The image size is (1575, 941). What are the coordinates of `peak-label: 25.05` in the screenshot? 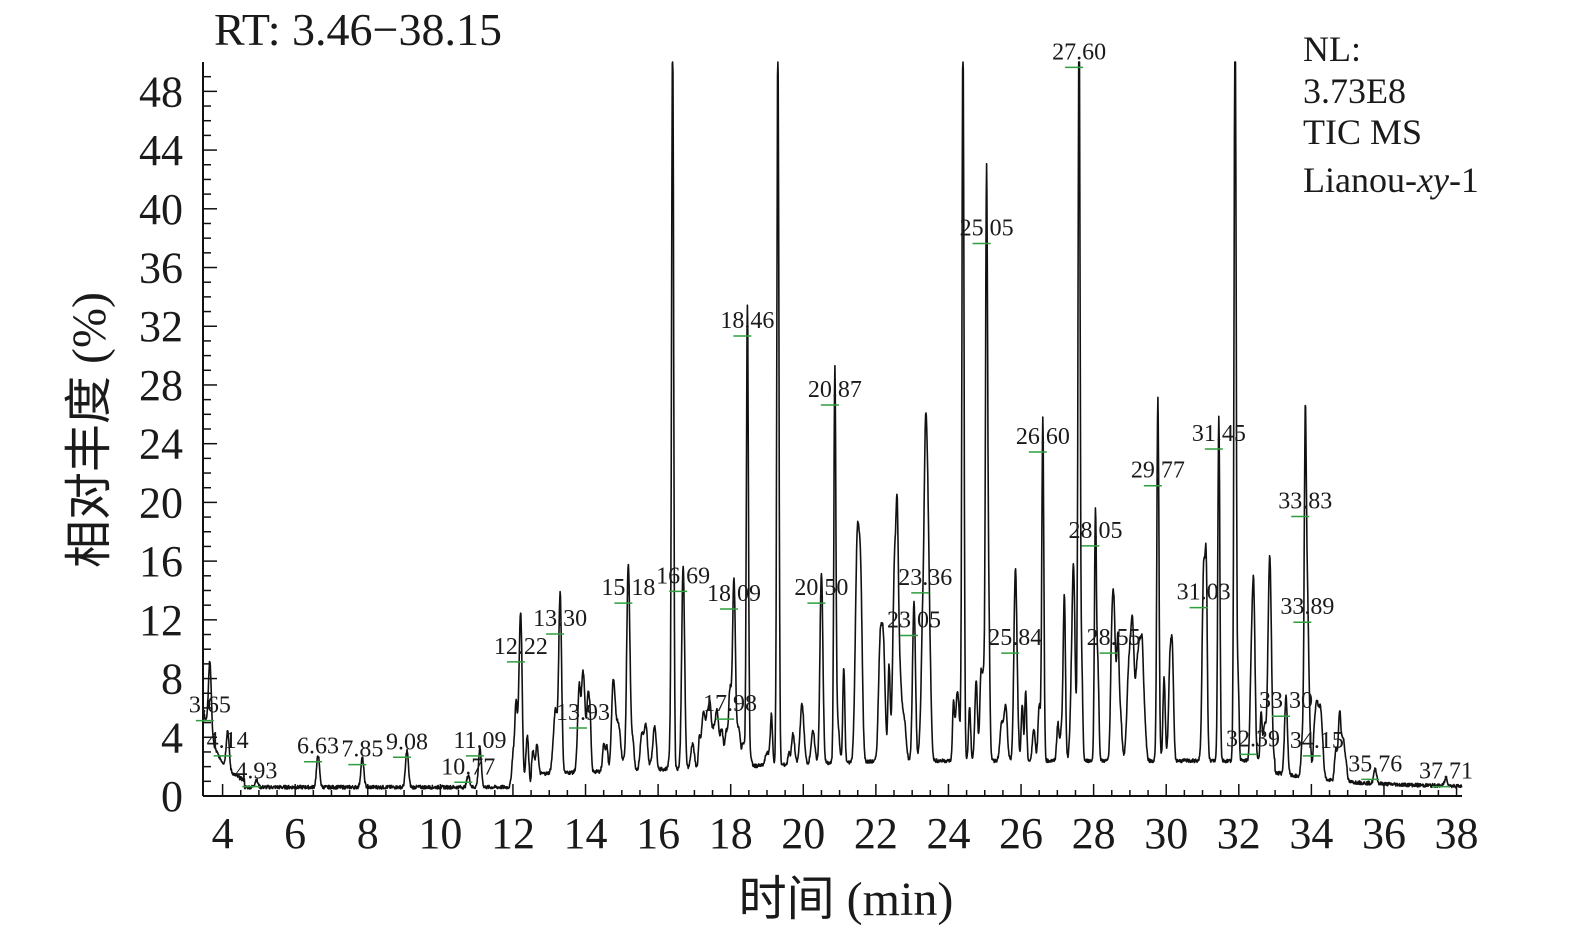 It's located at (987, 229).